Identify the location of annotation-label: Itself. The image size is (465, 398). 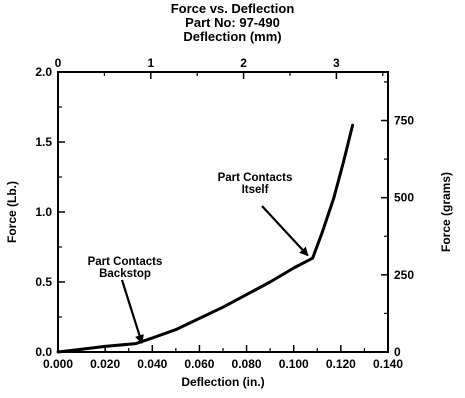
(255, 190).